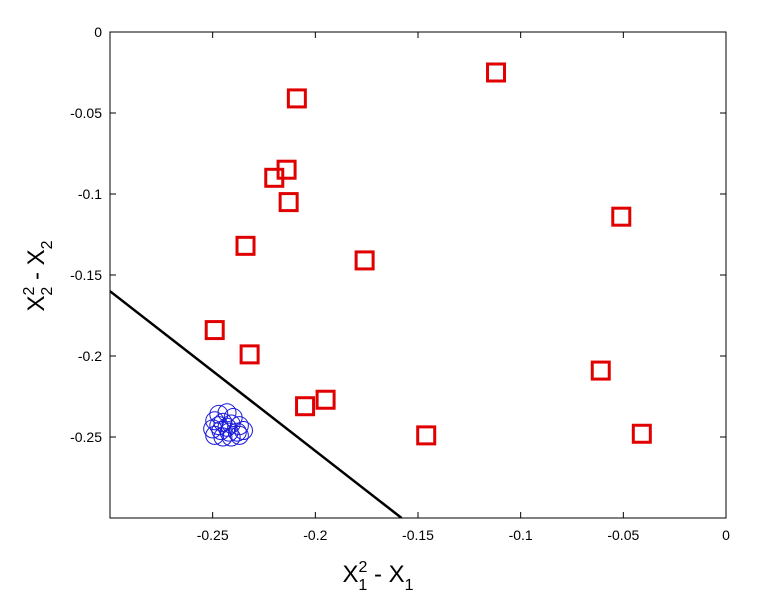  What do you see at coordinates (90, 356) in the screenshot?
I see `y-tick-label: -0.2` at bounding box center [90, 356].